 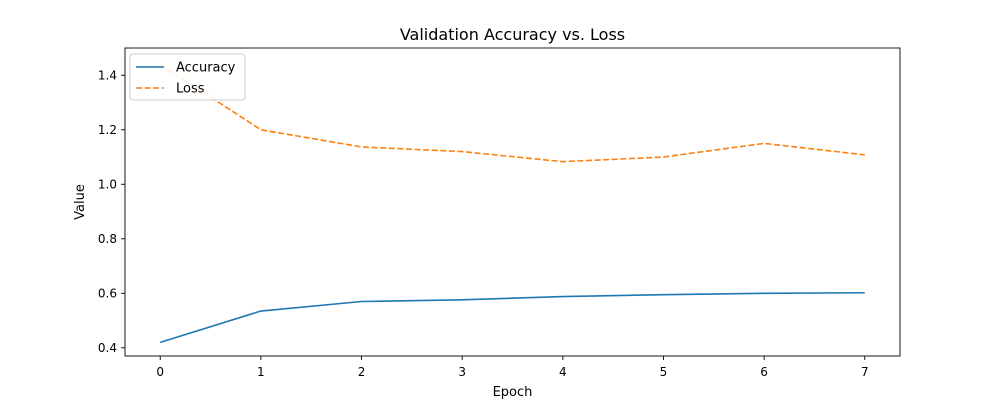 What do you see at coordinates (107, 348) in the screenshot?
I see `y-tick-label-0: 0.4` at bounding box center [107, 348].